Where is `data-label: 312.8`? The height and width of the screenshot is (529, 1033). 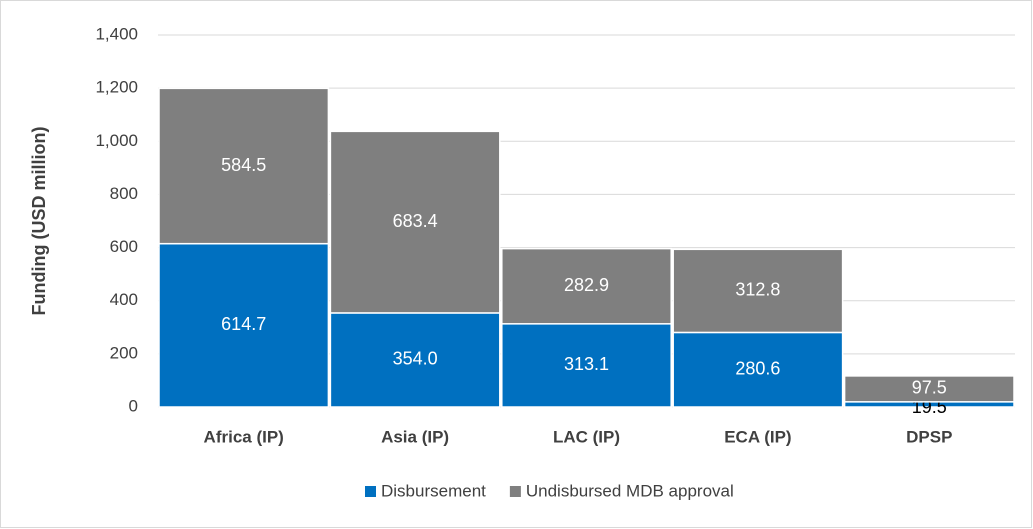
data-label: 312.8 is located at coordinates (757, 290).